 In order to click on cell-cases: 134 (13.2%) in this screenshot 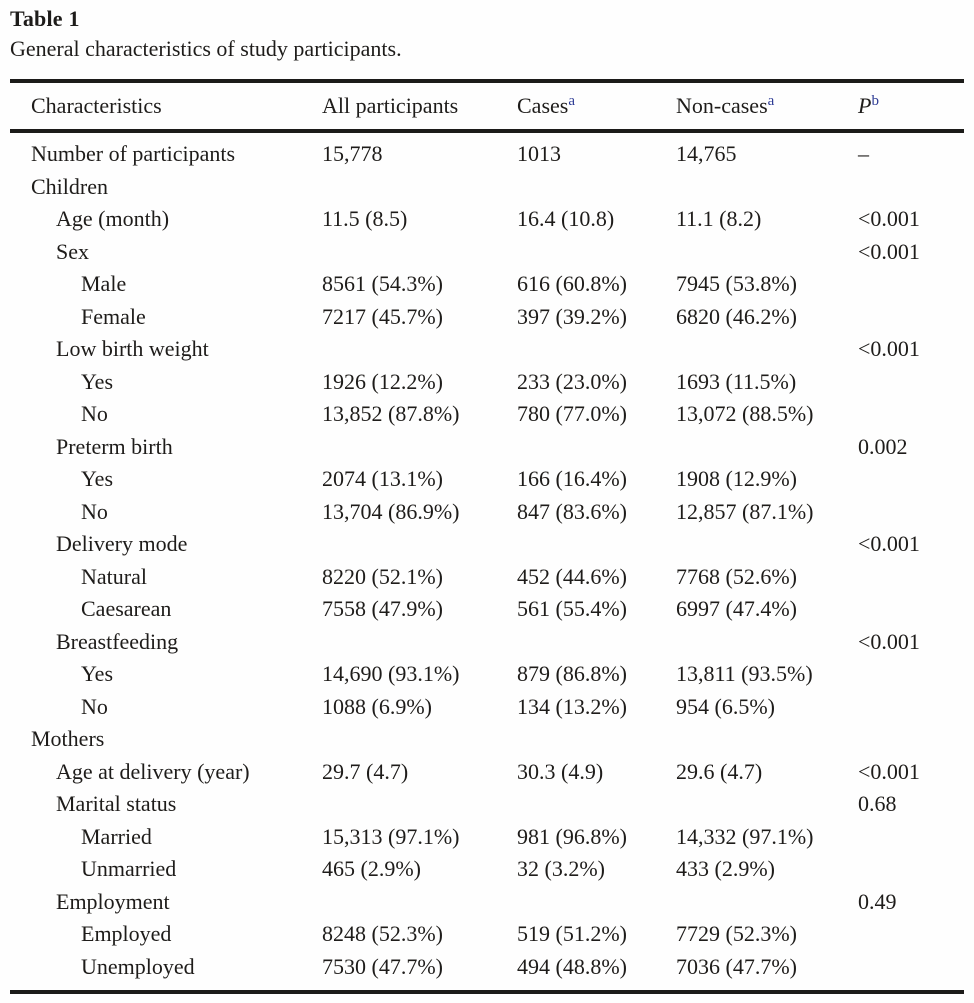, I will do `click(572, 706)`.